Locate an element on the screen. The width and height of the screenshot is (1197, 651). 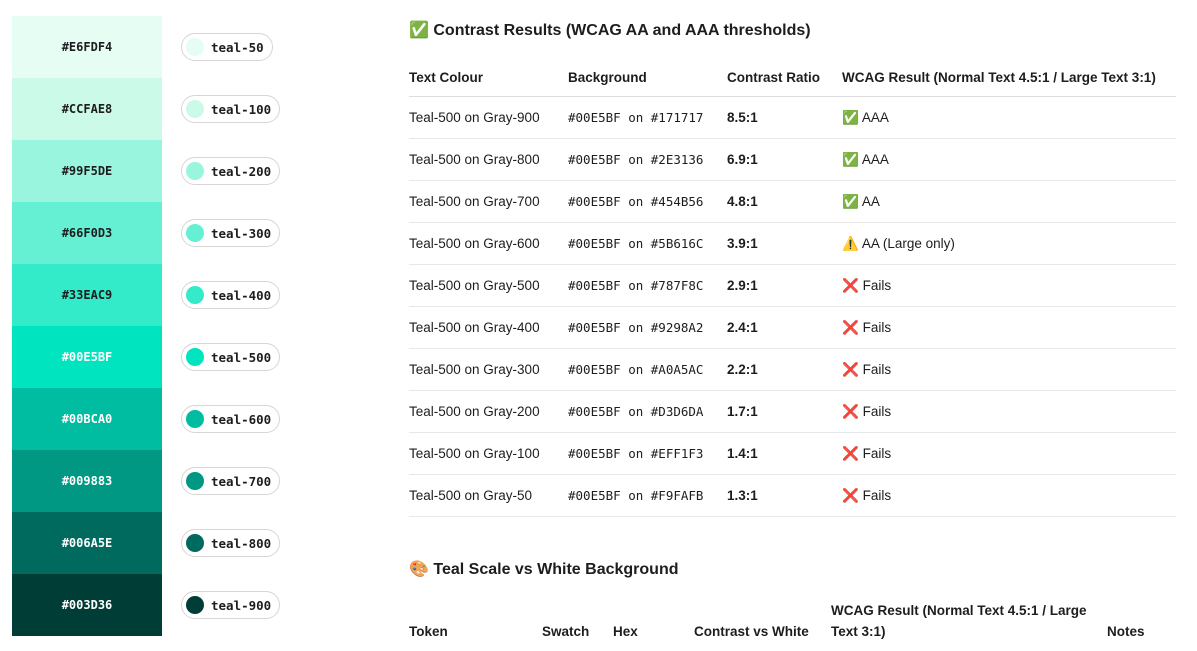
text-colour-cell: Teal-500 on Gray-500 is located at coordinates (488, 285).